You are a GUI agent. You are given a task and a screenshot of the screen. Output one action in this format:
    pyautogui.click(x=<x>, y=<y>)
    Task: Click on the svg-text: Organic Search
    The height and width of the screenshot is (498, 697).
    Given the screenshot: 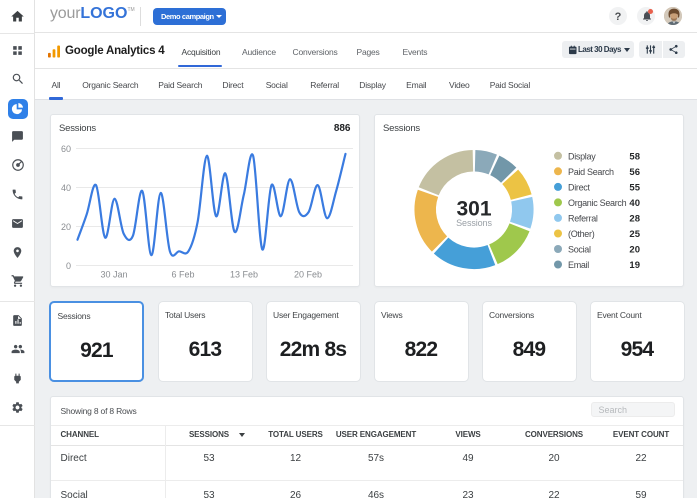 What is the action you would take?
    pyautogui.click(x=597, y=203)
    